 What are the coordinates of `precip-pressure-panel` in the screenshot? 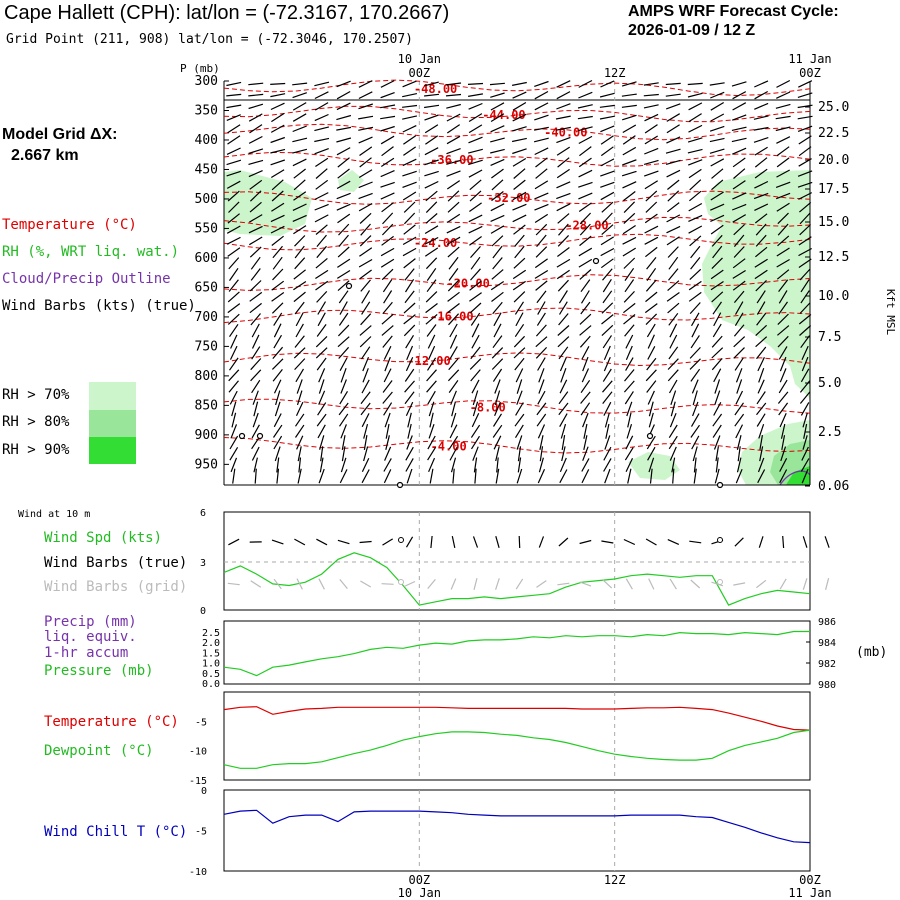 It's located at (517, 652).